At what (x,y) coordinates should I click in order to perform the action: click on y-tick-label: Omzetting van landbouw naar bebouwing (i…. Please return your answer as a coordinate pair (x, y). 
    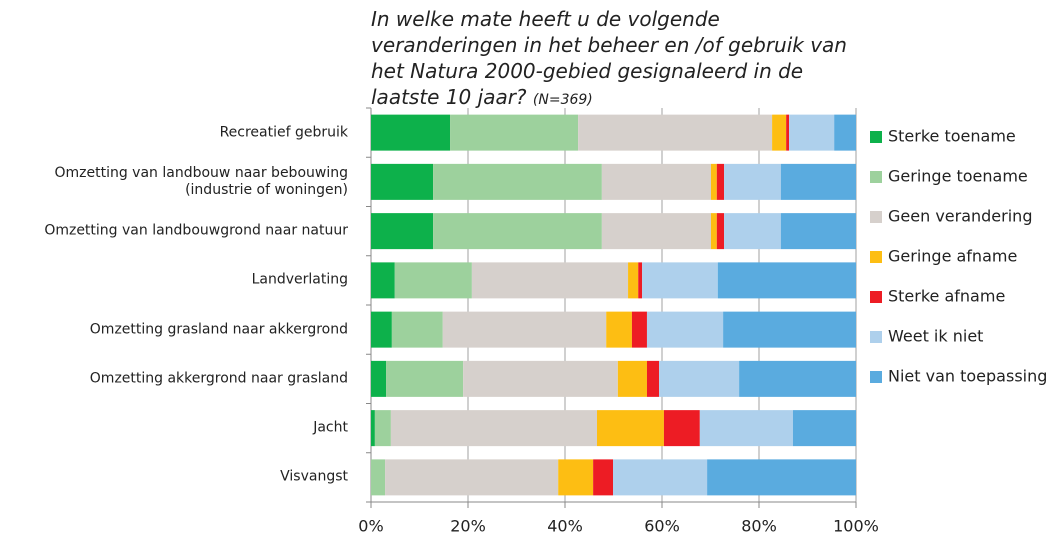
    Looking at the image, I should click on (201, 181).